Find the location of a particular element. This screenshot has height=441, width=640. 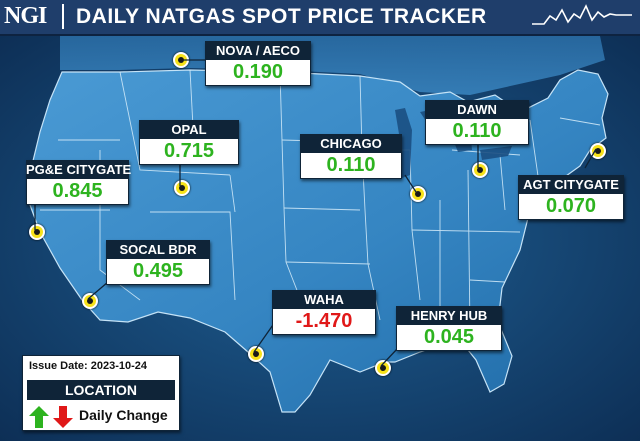

location-marker-opal is located at coordinates (182, 188).